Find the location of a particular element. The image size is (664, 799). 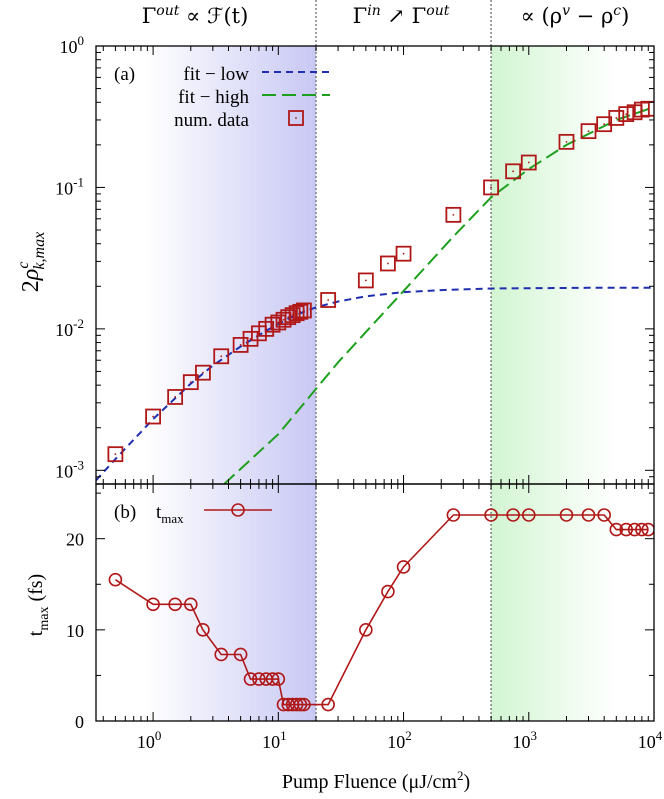

tick-label: 10¹ is located at coordinates (274, 740).